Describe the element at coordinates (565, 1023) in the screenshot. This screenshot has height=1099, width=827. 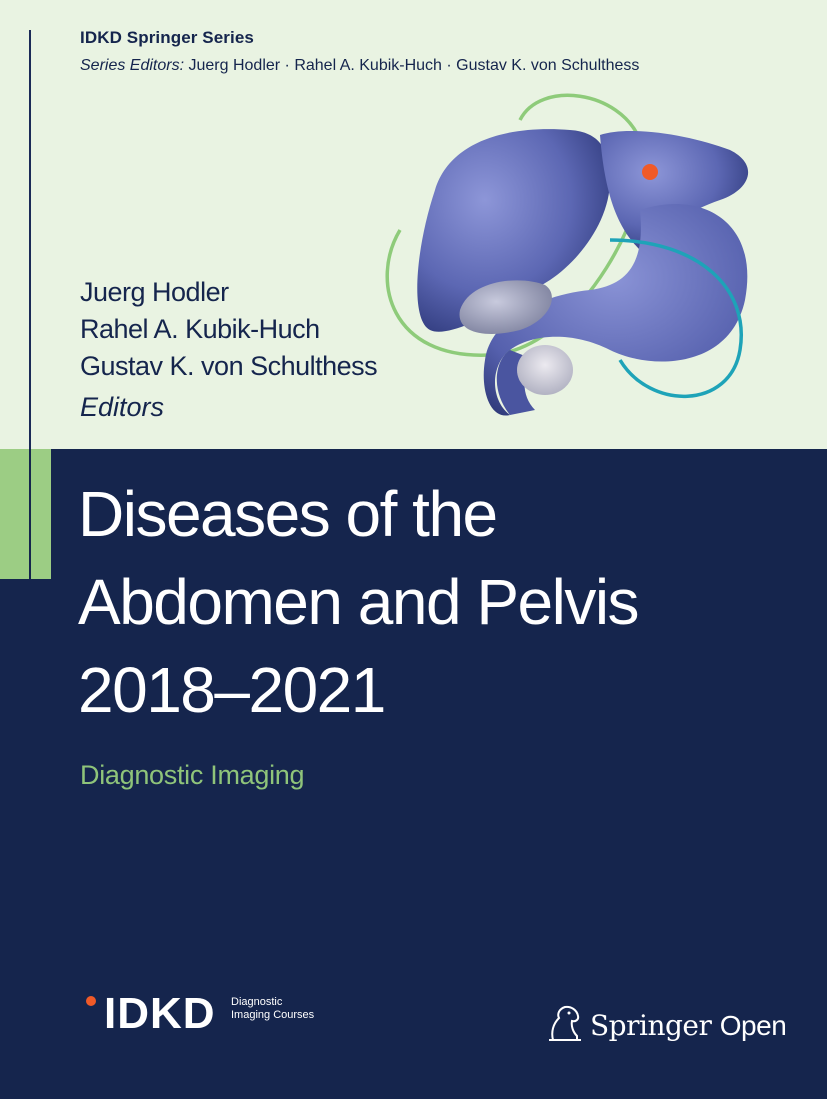
I see `springer-horse-icon` at that location.